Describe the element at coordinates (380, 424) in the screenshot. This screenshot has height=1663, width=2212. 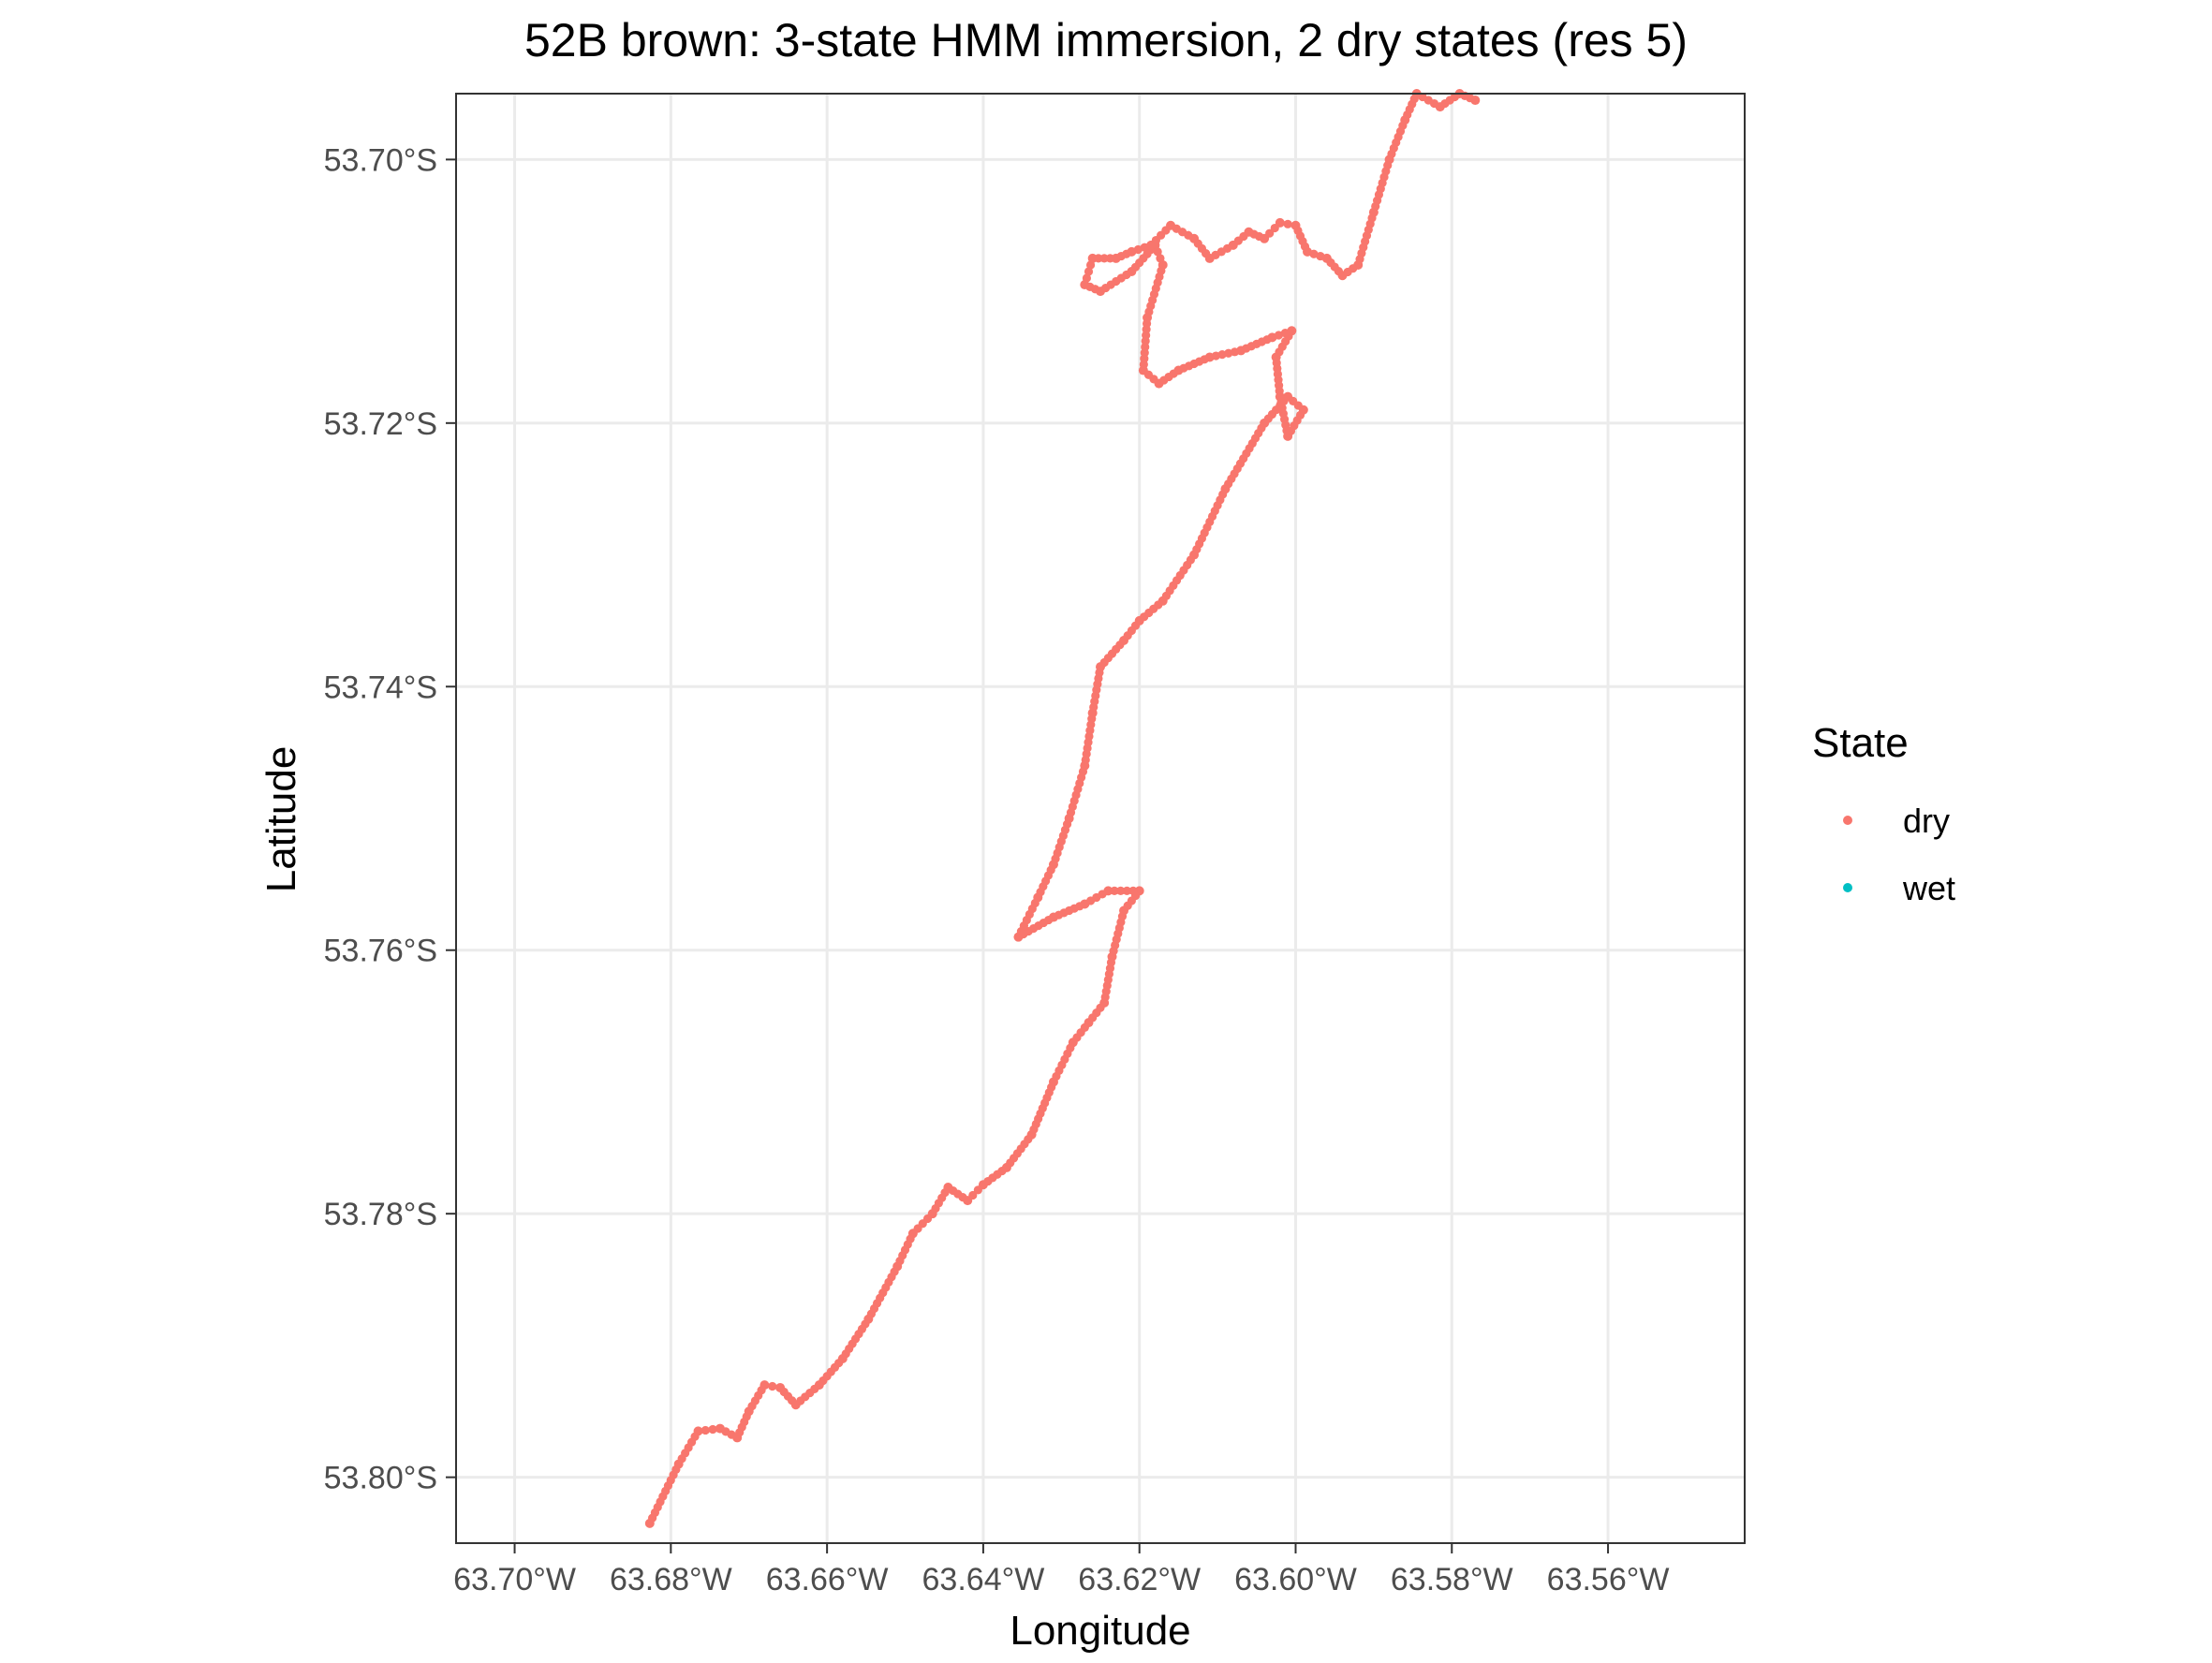
I see `y-tick-label: 53.72°S` at that location.